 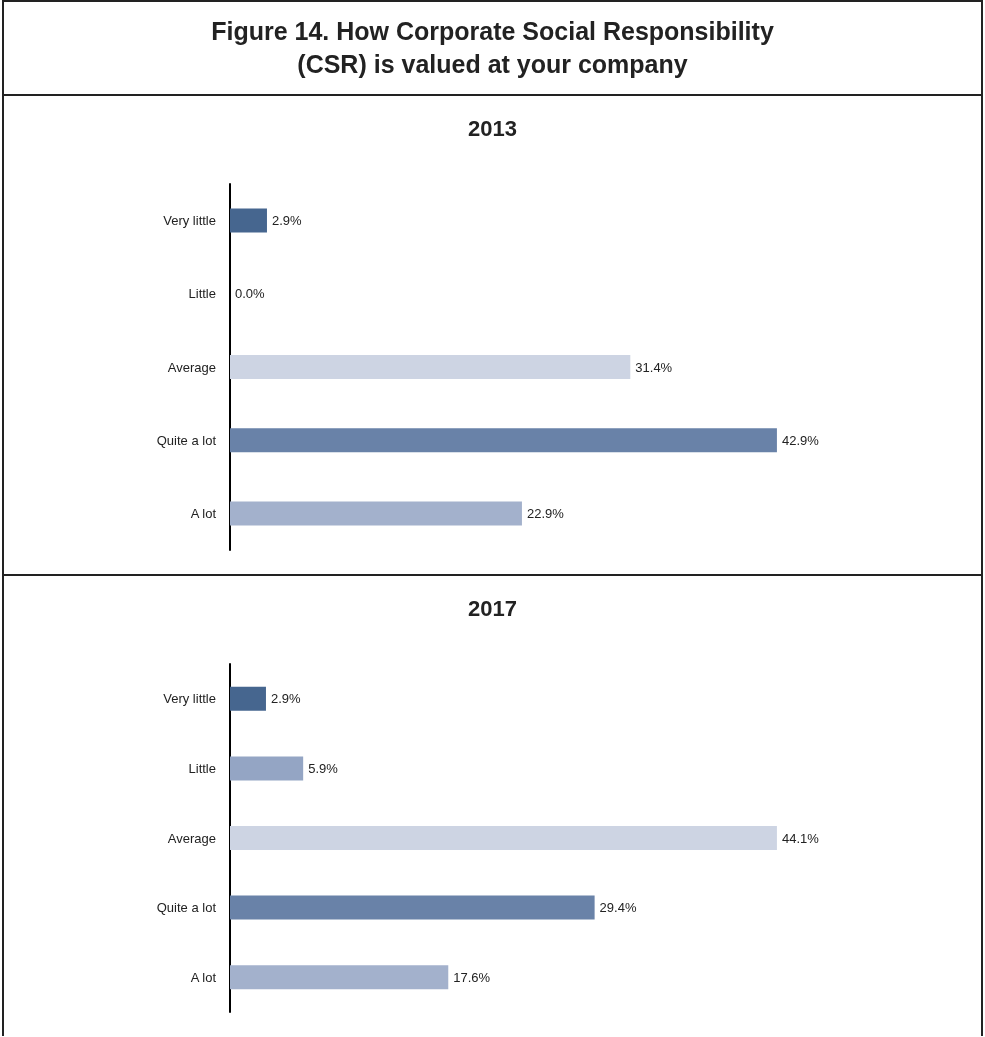 I want to click on data-label: 29.4%, so click(x=618, y=908).